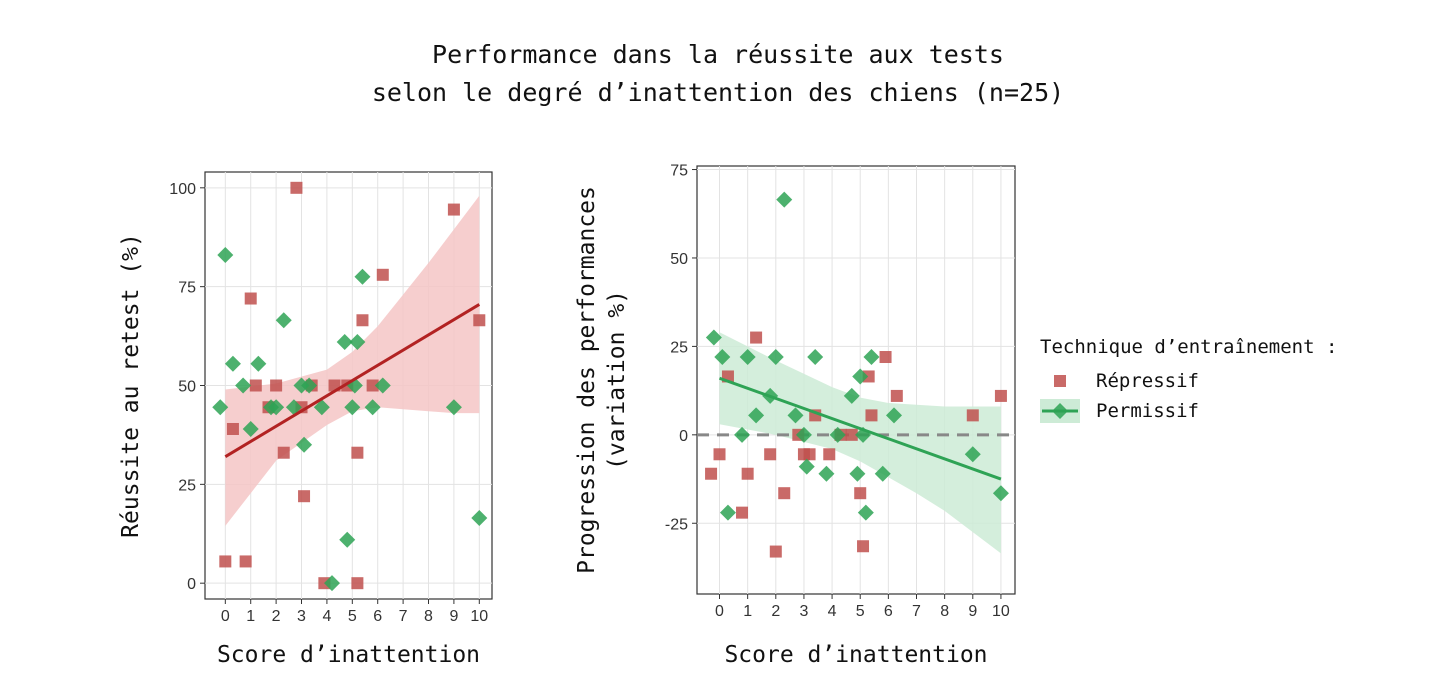 The width and height of the screenshot is (1436, 692). I want to click on y-tick-label: -25, so click(676, 524).